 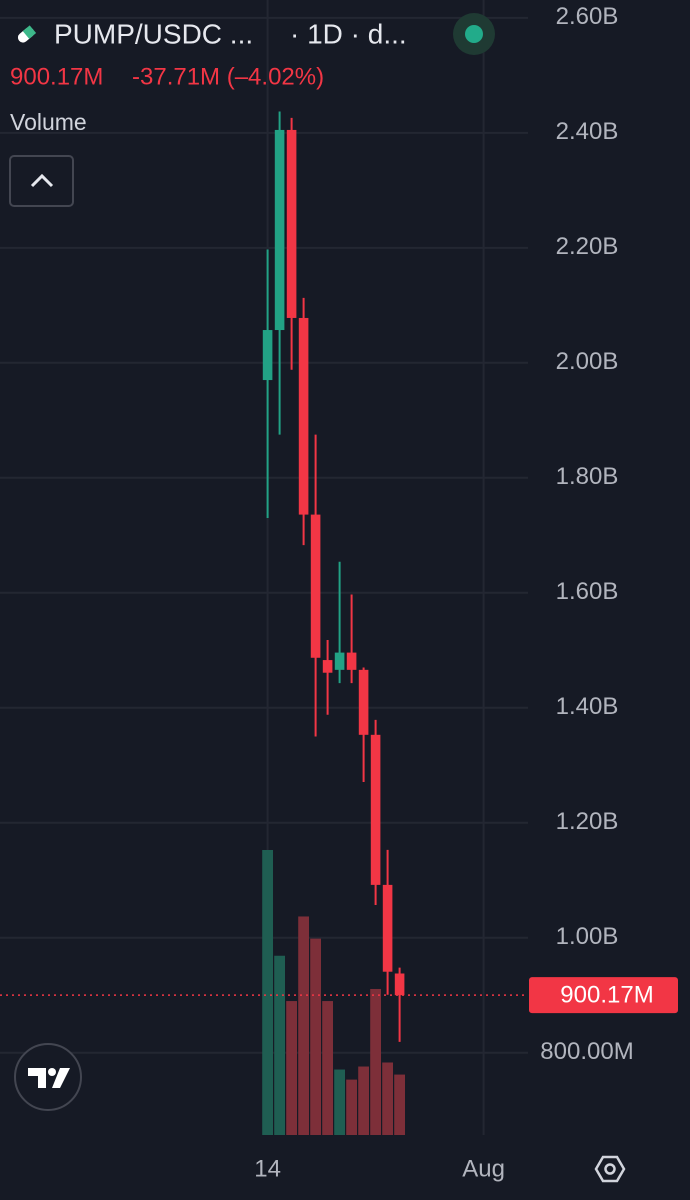 I want to click on y-tick-label: 1.00B, so click(x=587, y=936).